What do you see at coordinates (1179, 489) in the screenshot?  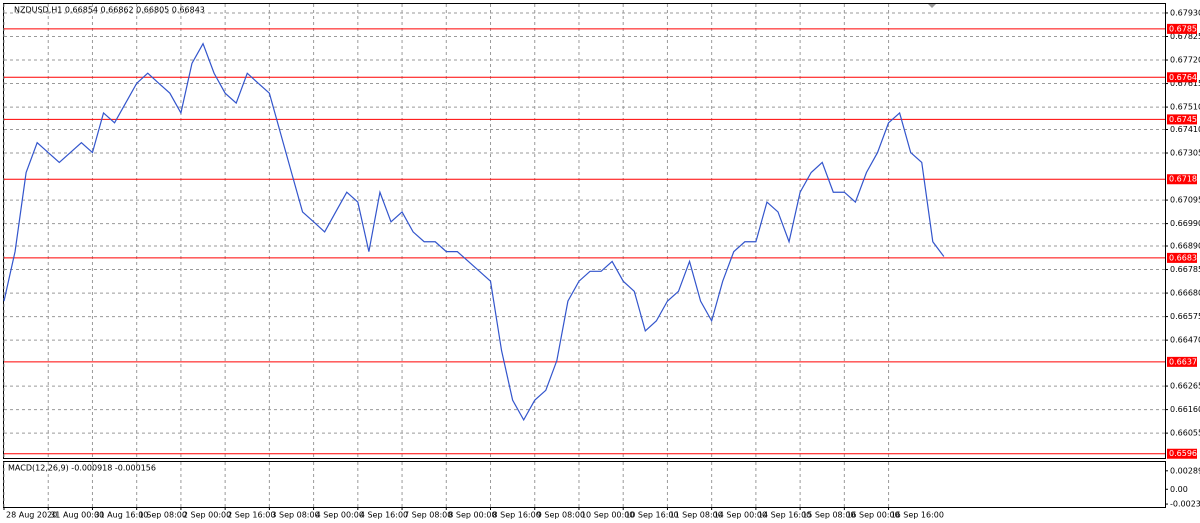 I see `indicator-y-tick-label: 0.00` at bounding box center [1179, 489].